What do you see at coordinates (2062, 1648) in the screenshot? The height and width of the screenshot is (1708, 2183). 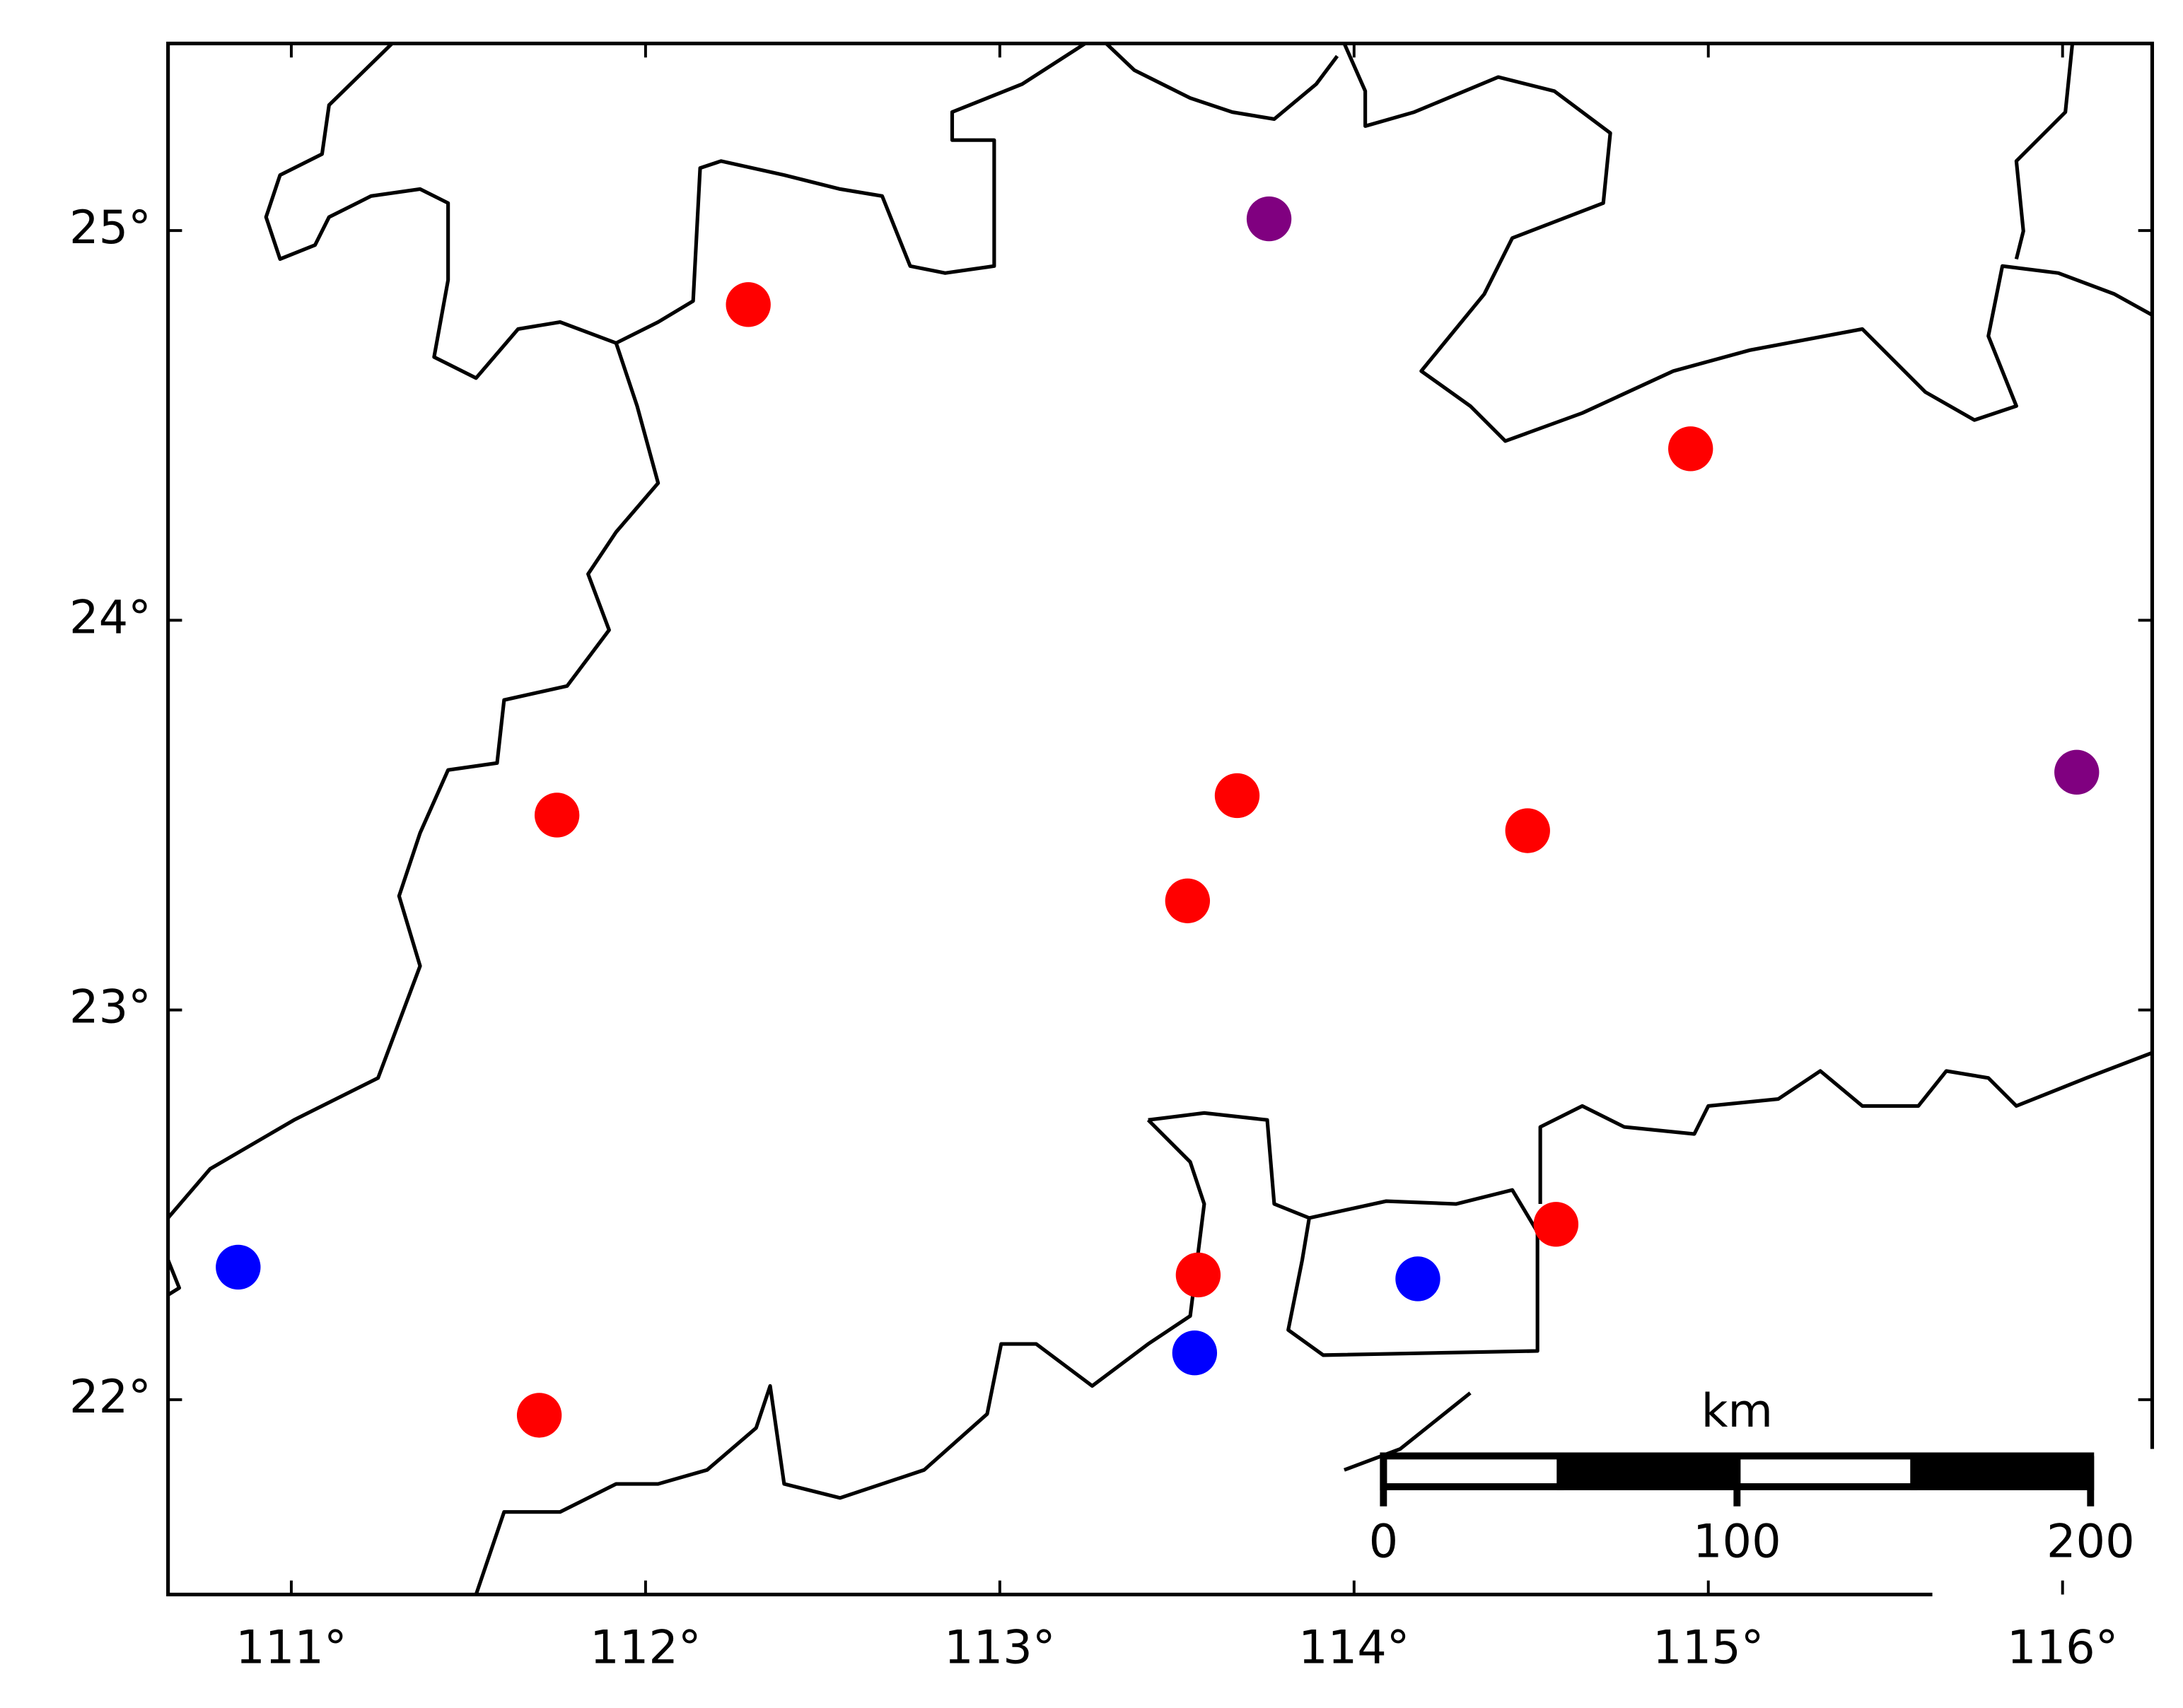 I see `x-tick-label: 116°` at bounding box center [2062, 1648].